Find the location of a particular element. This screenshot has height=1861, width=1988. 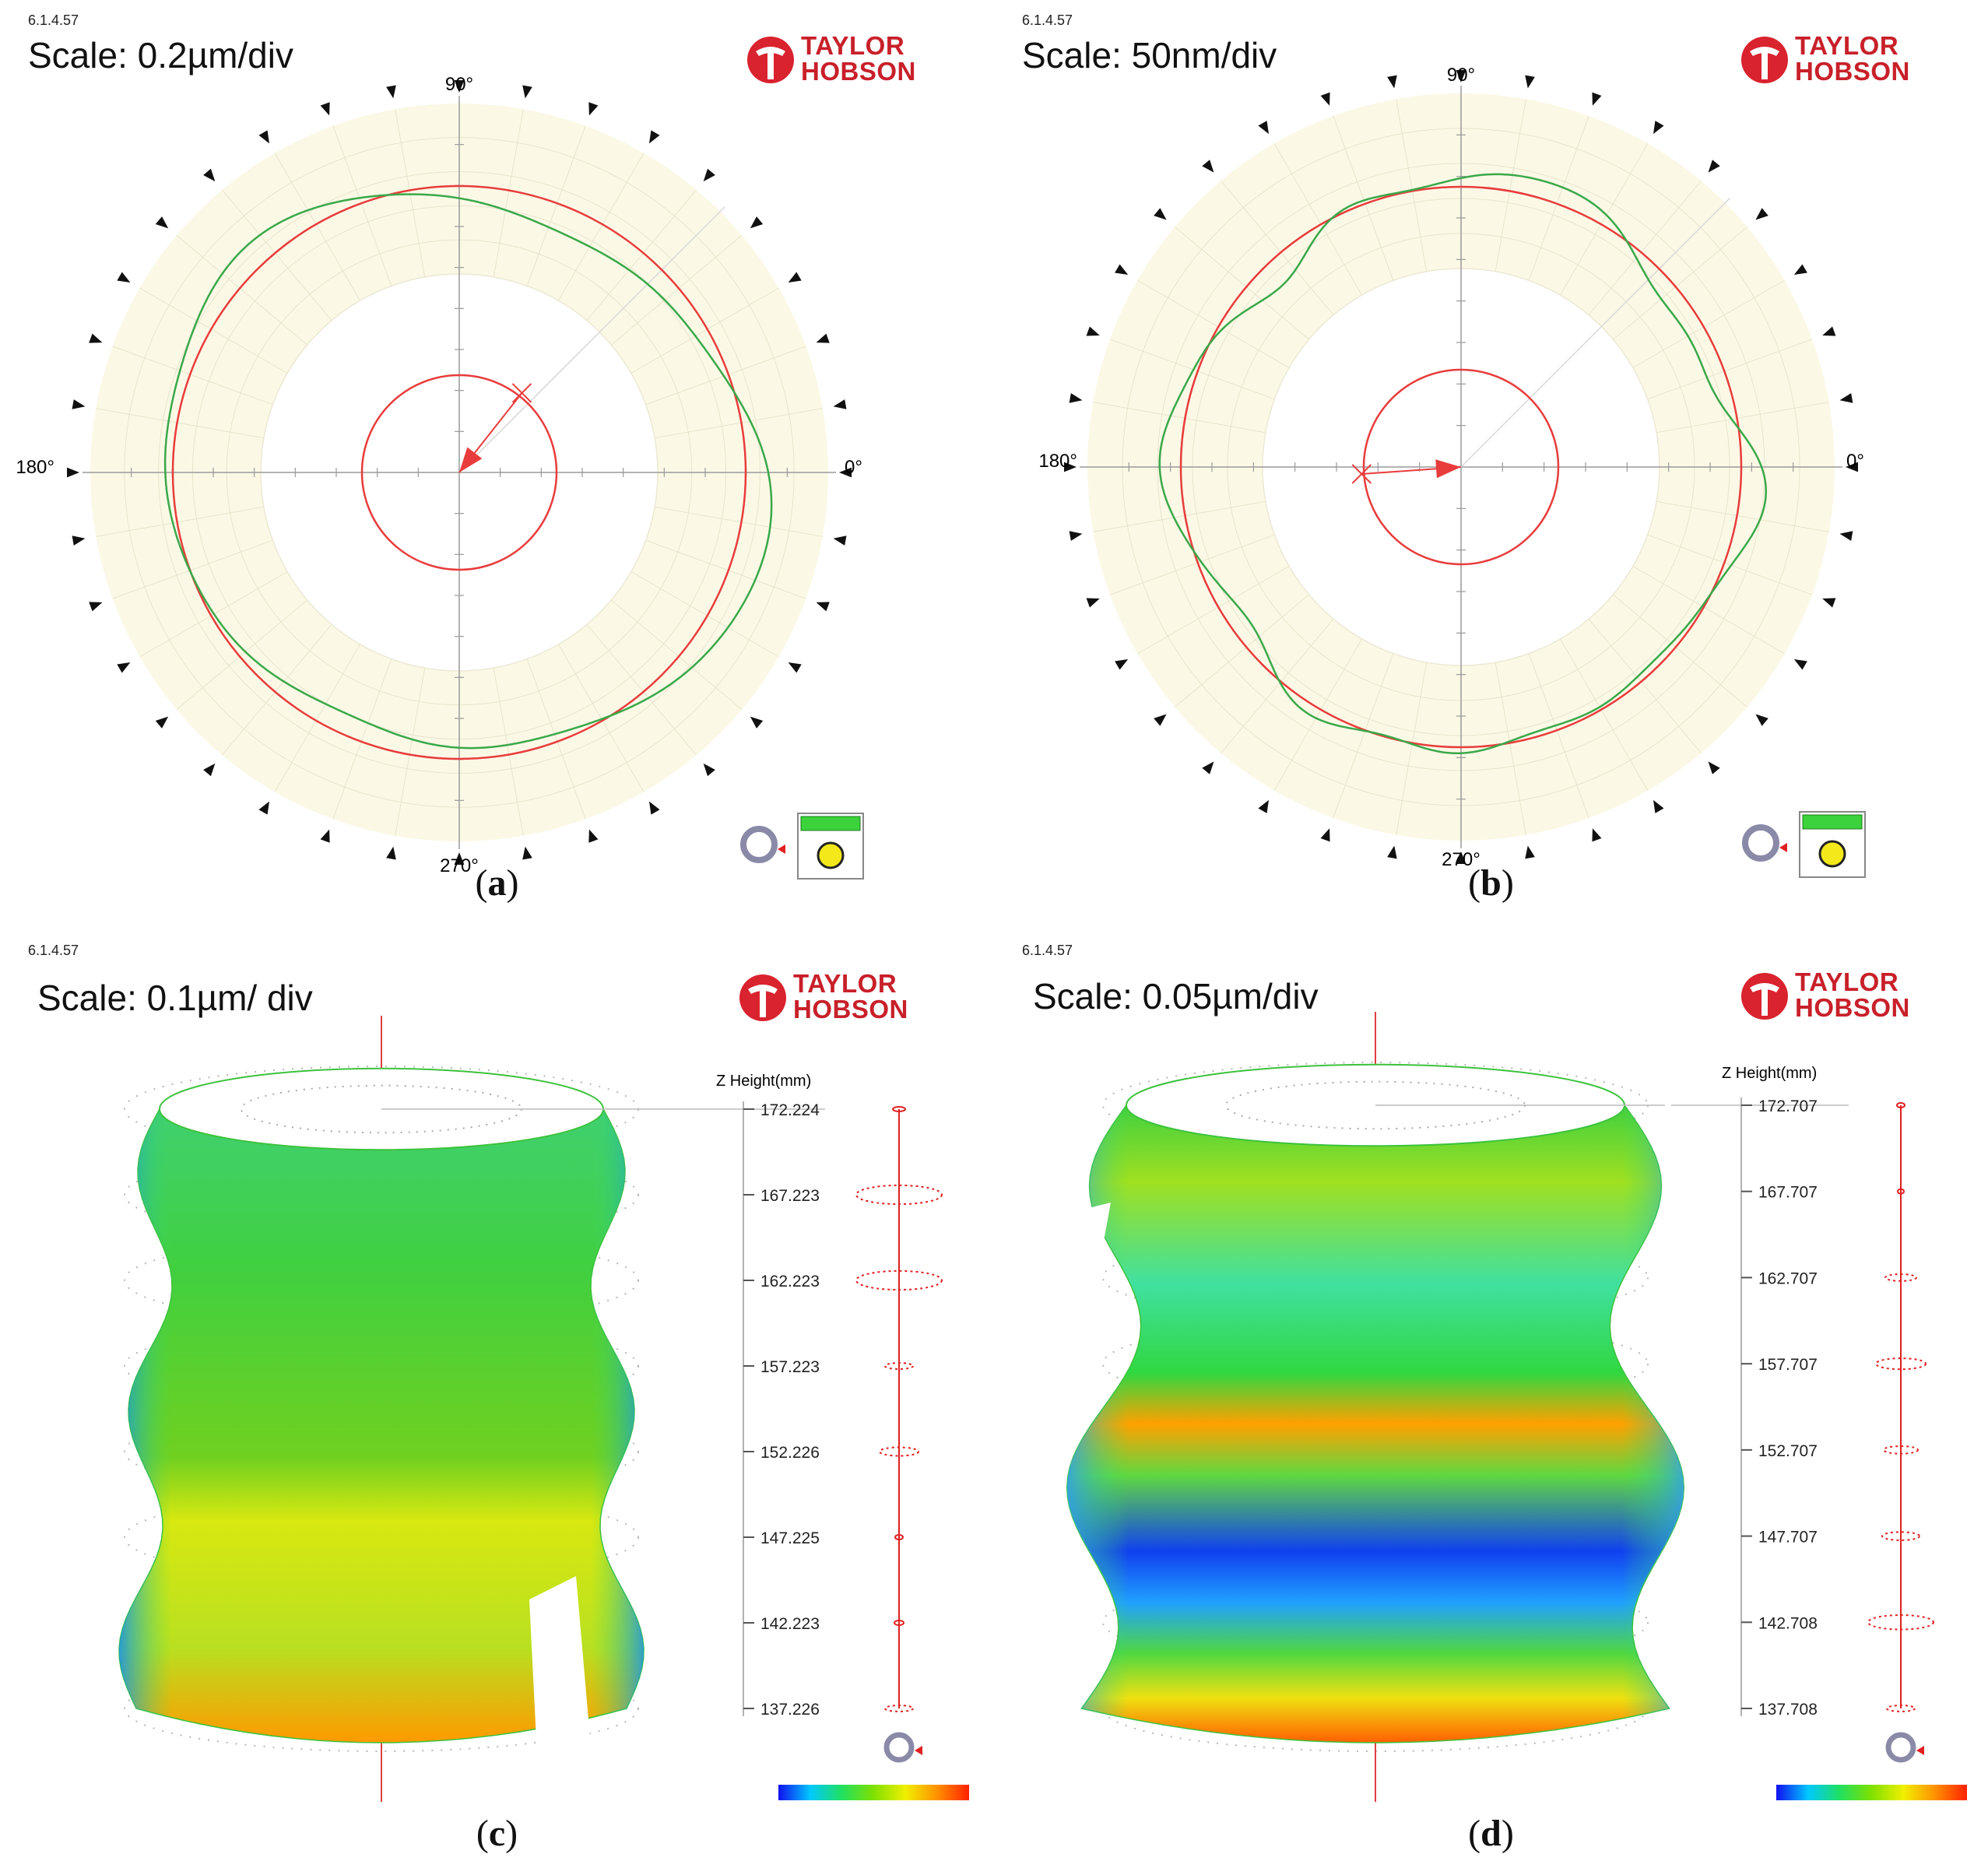

eccentricity-arrow-head is located at coordinates (471, 460).